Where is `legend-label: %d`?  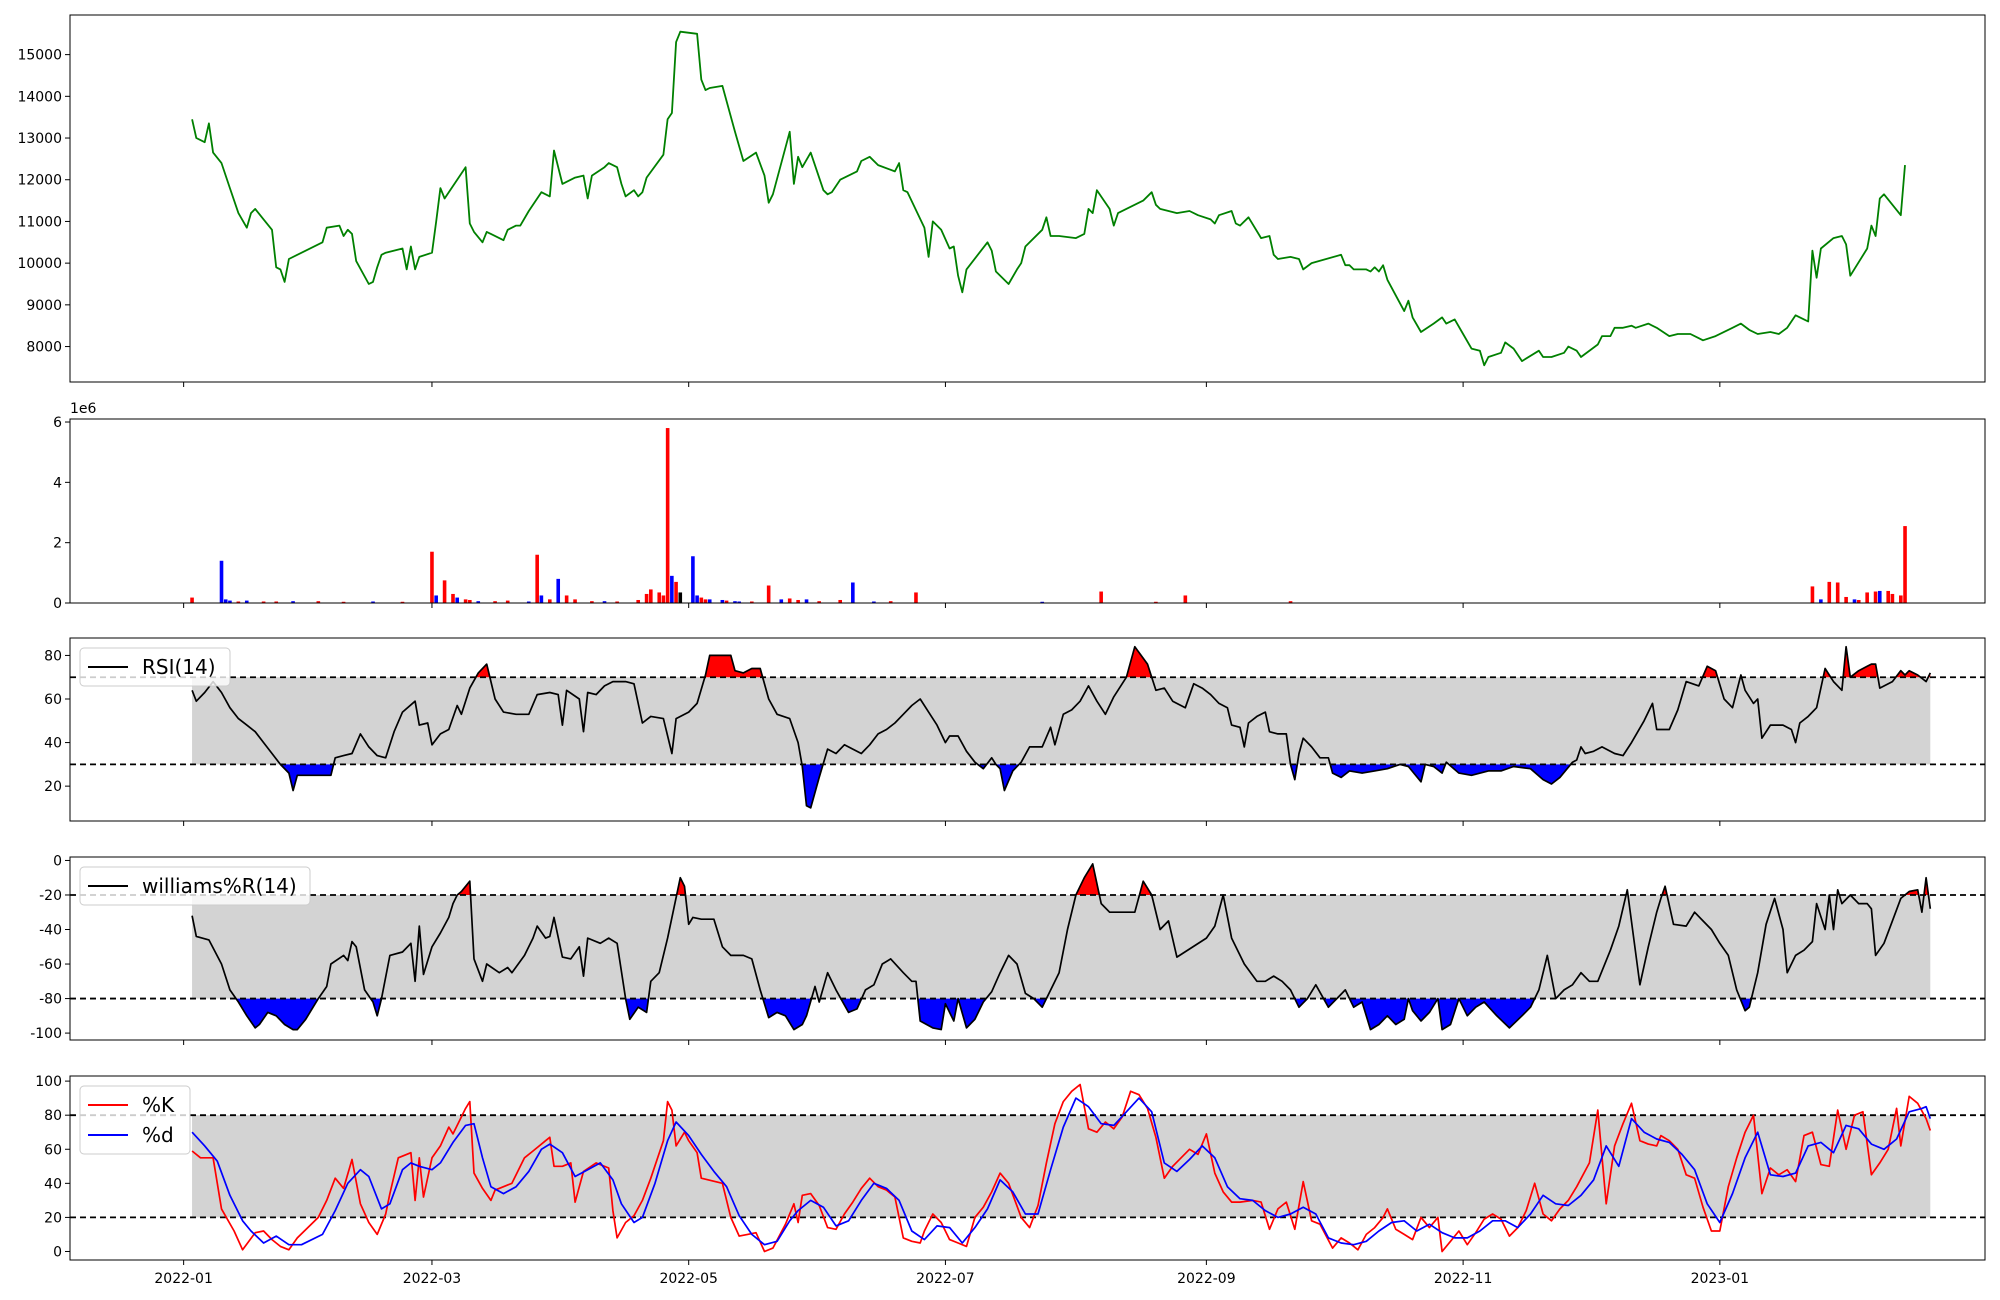 legend-label: %d is located at coordinates (158, 1135).